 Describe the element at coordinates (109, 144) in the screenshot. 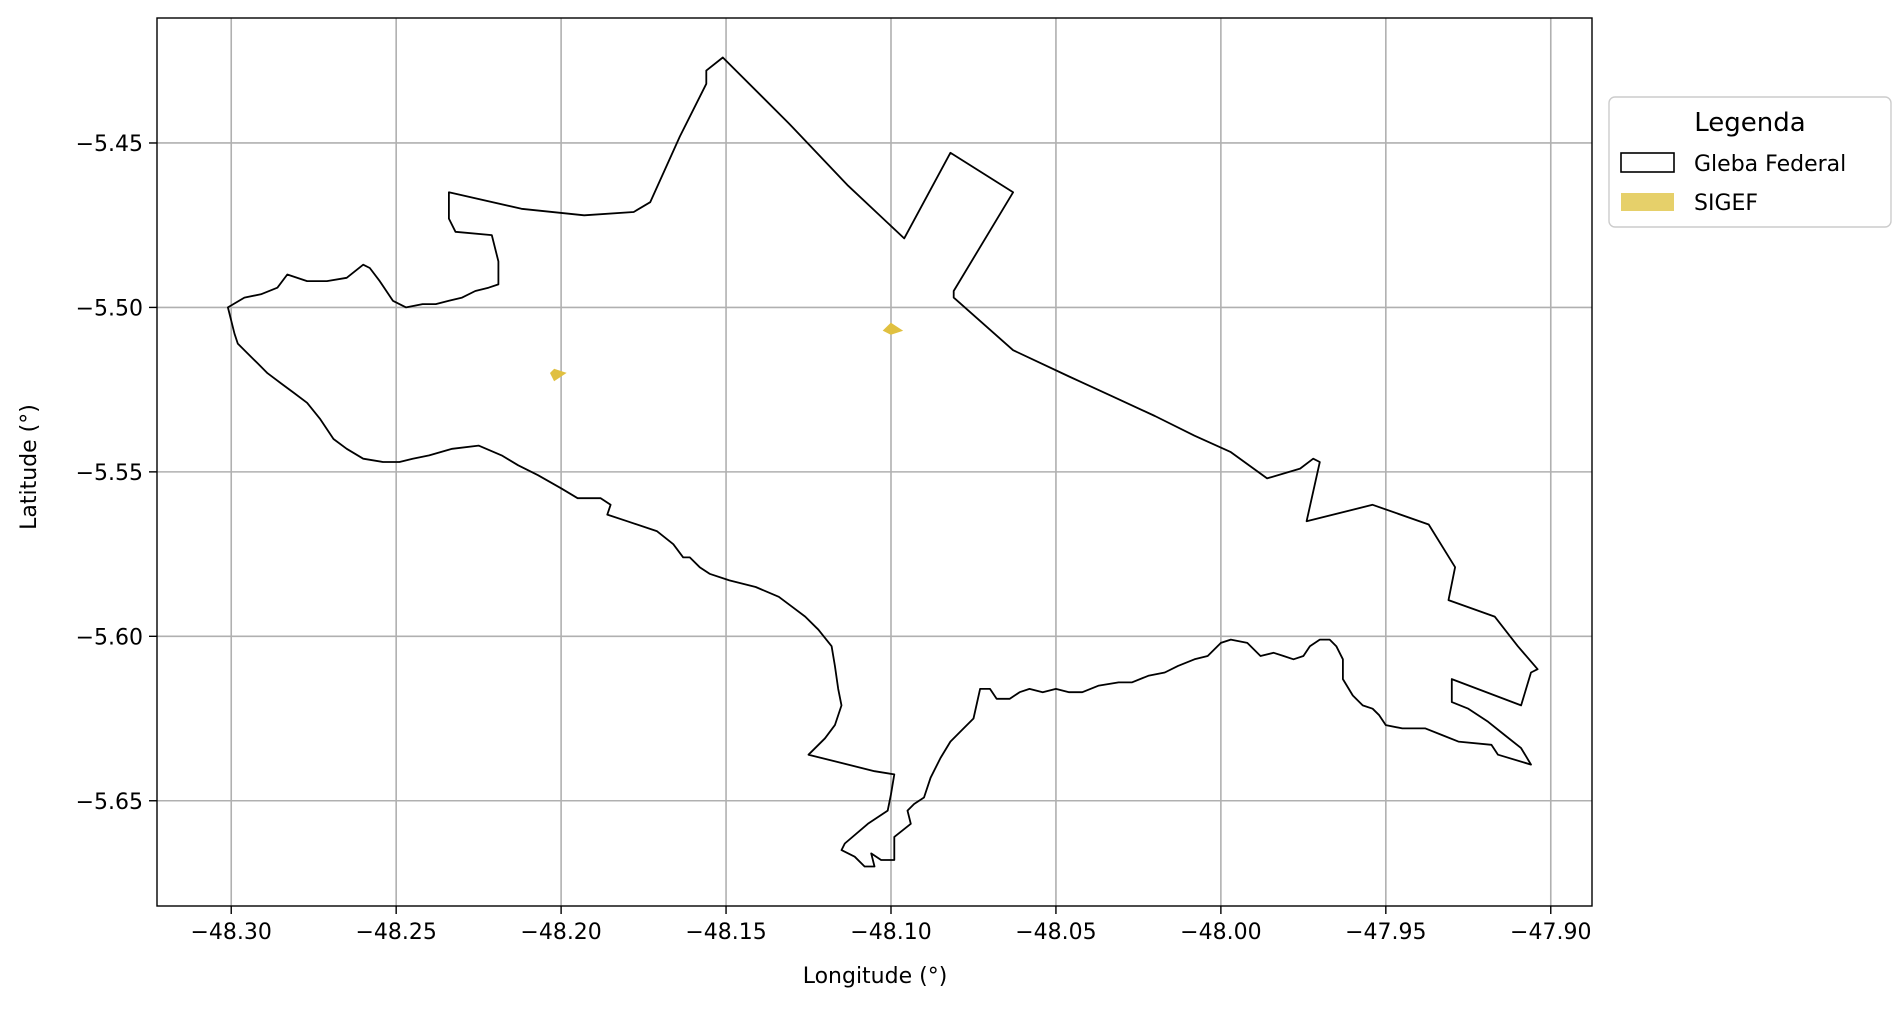

I see `y-tick-label: −5.45` at that location.